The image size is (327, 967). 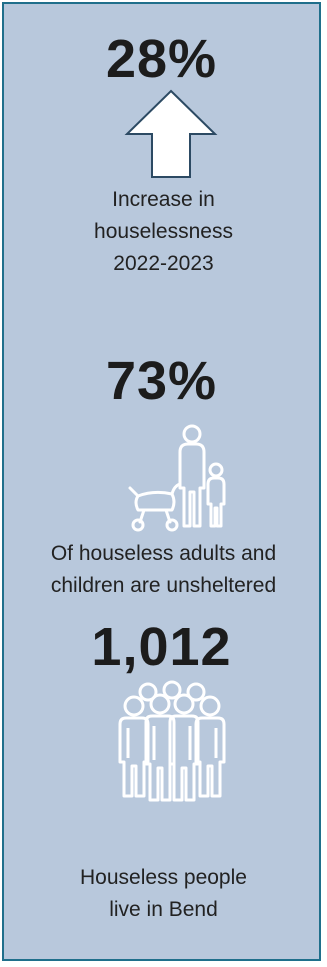 I want to click on stat-value-count: 1,012, so click(x=161, y=647).